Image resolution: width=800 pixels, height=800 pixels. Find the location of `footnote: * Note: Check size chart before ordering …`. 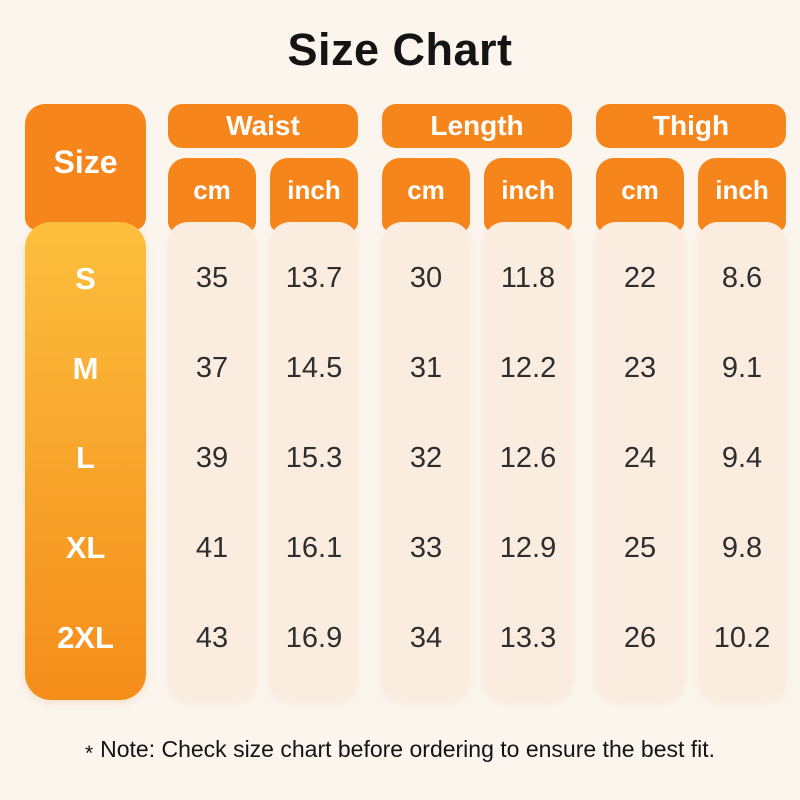

footnote: * Note: Check size chart before ordering … is located at coordinates (400, 750).